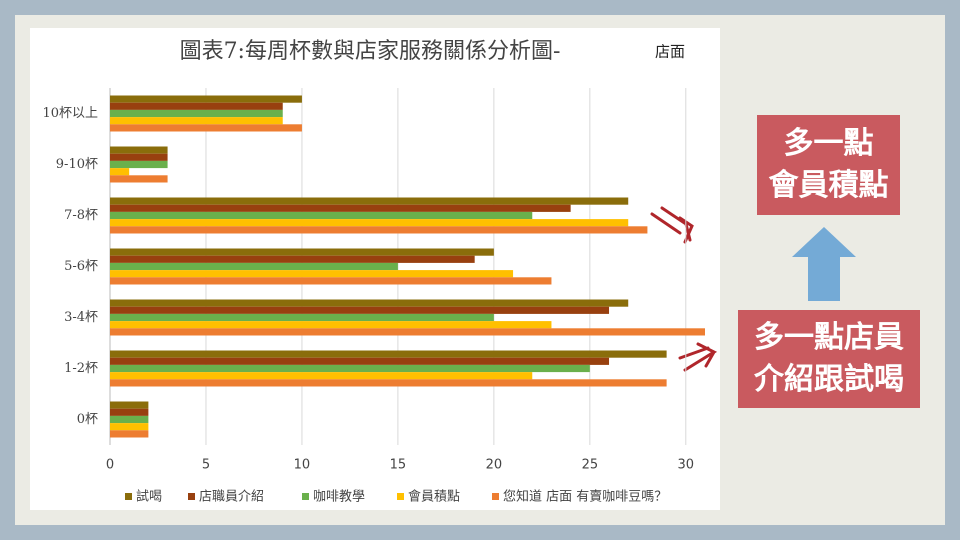 The height and width of the screenshot is (540, 960). What do you see at coordinates (494, 465) in the screenshot?
I see `x-tick-label: 20` at bounding box center [494, 465].